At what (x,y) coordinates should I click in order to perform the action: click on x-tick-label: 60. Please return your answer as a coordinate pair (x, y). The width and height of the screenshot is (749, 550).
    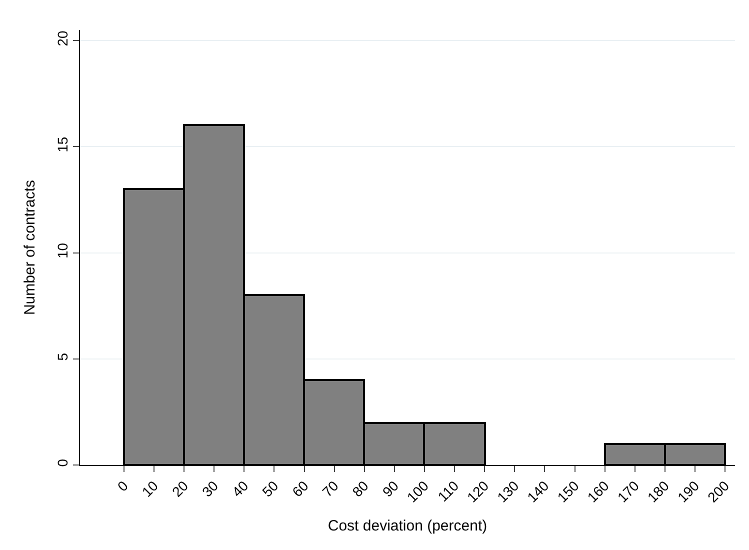
    Looking at the image, I should click on (300, 488).